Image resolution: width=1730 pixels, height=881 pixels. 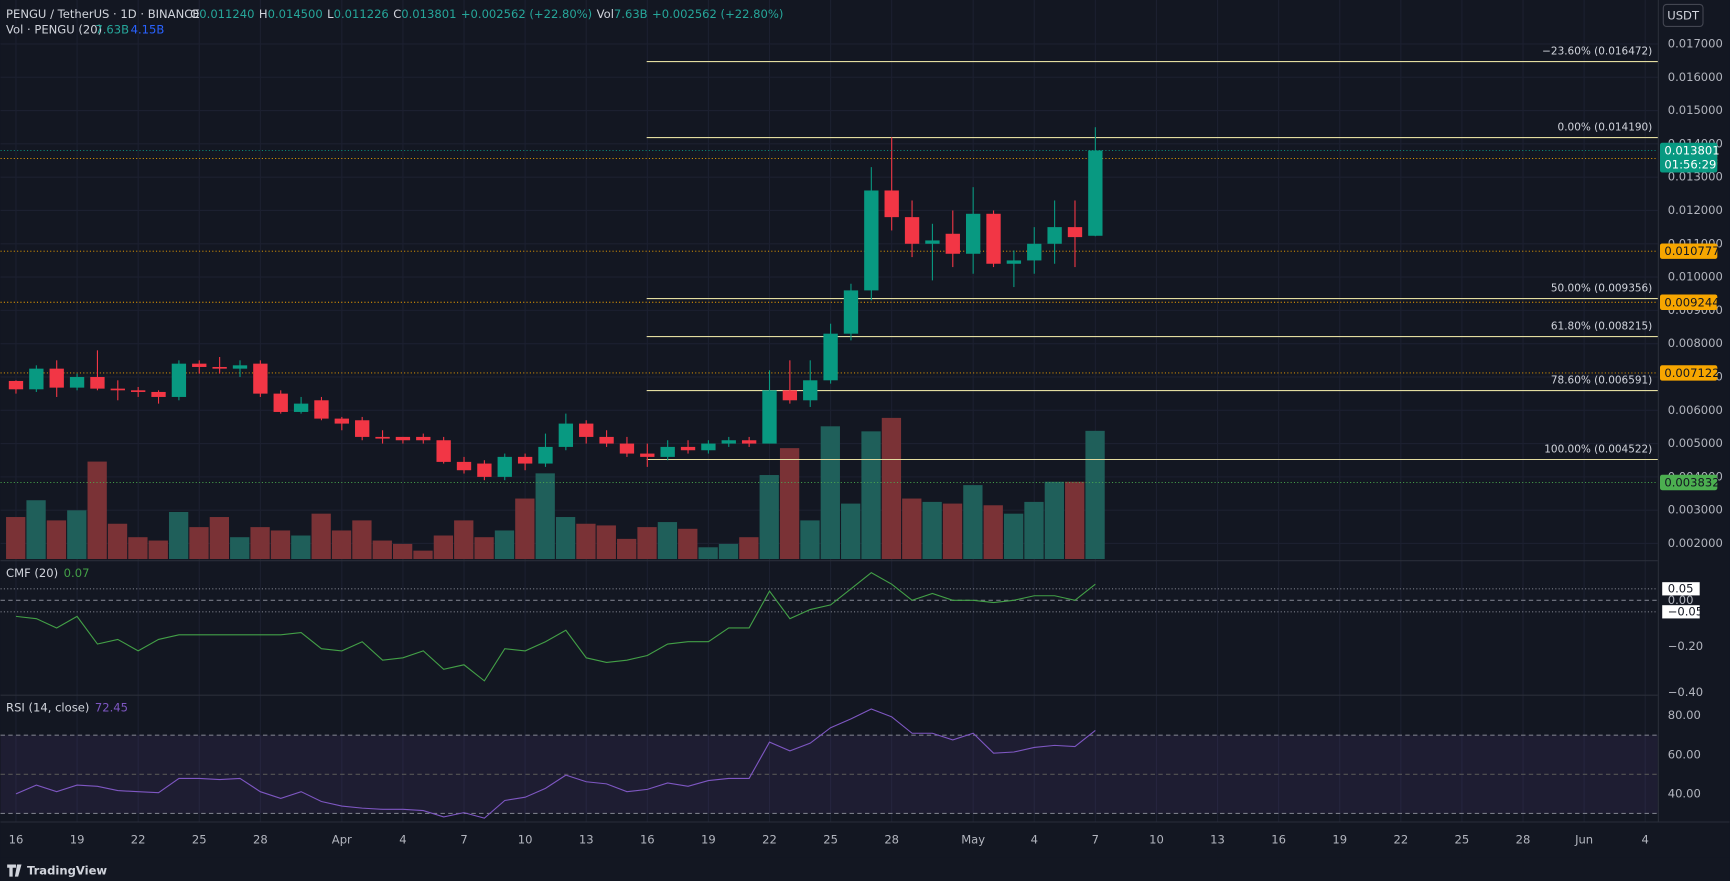 I want to click on brand: TradingView, so click(x=67, y=871).